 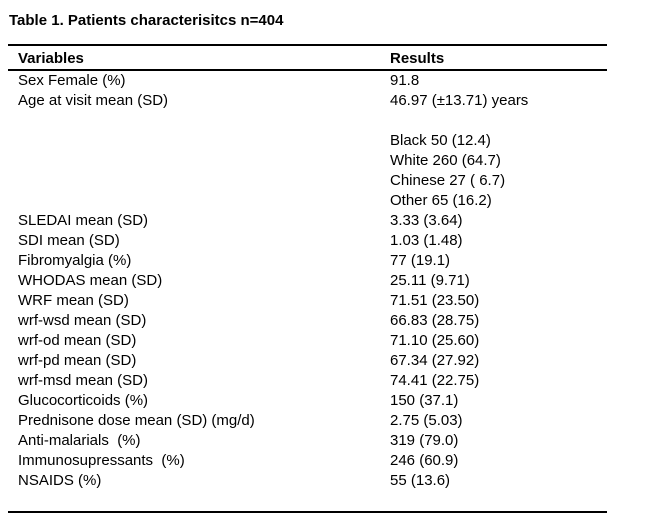 I want to click on table-row: wrf-od mean (SD) 71.10 (25.60), so click(x=307, y=341).